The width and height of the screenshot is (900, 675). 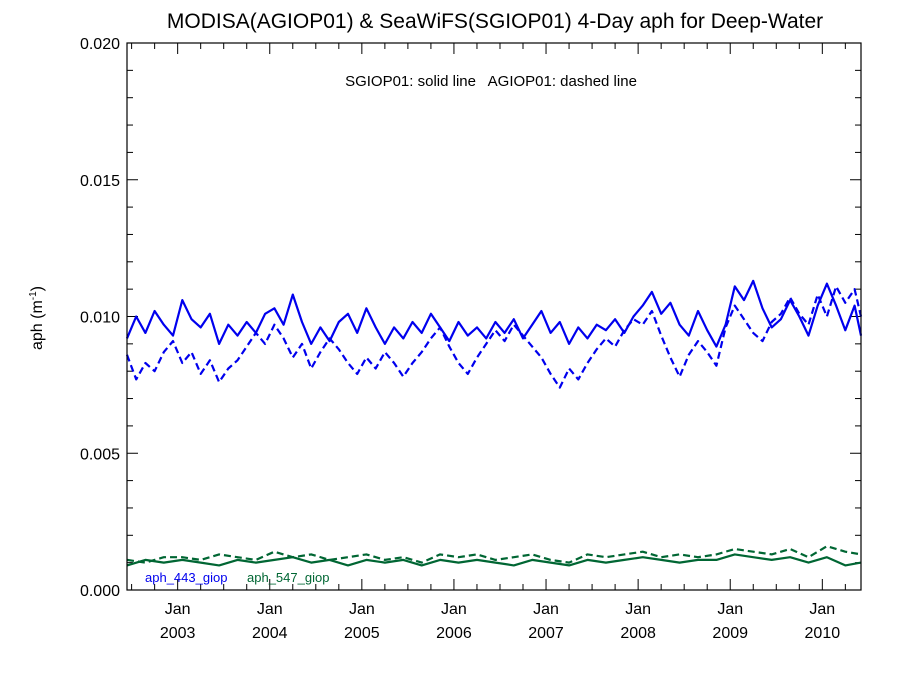 What do you see at coordinates (37, 325) in the screenshot?
I see `y-axis-label-main: aph (m` at bounding box center [37, 325].